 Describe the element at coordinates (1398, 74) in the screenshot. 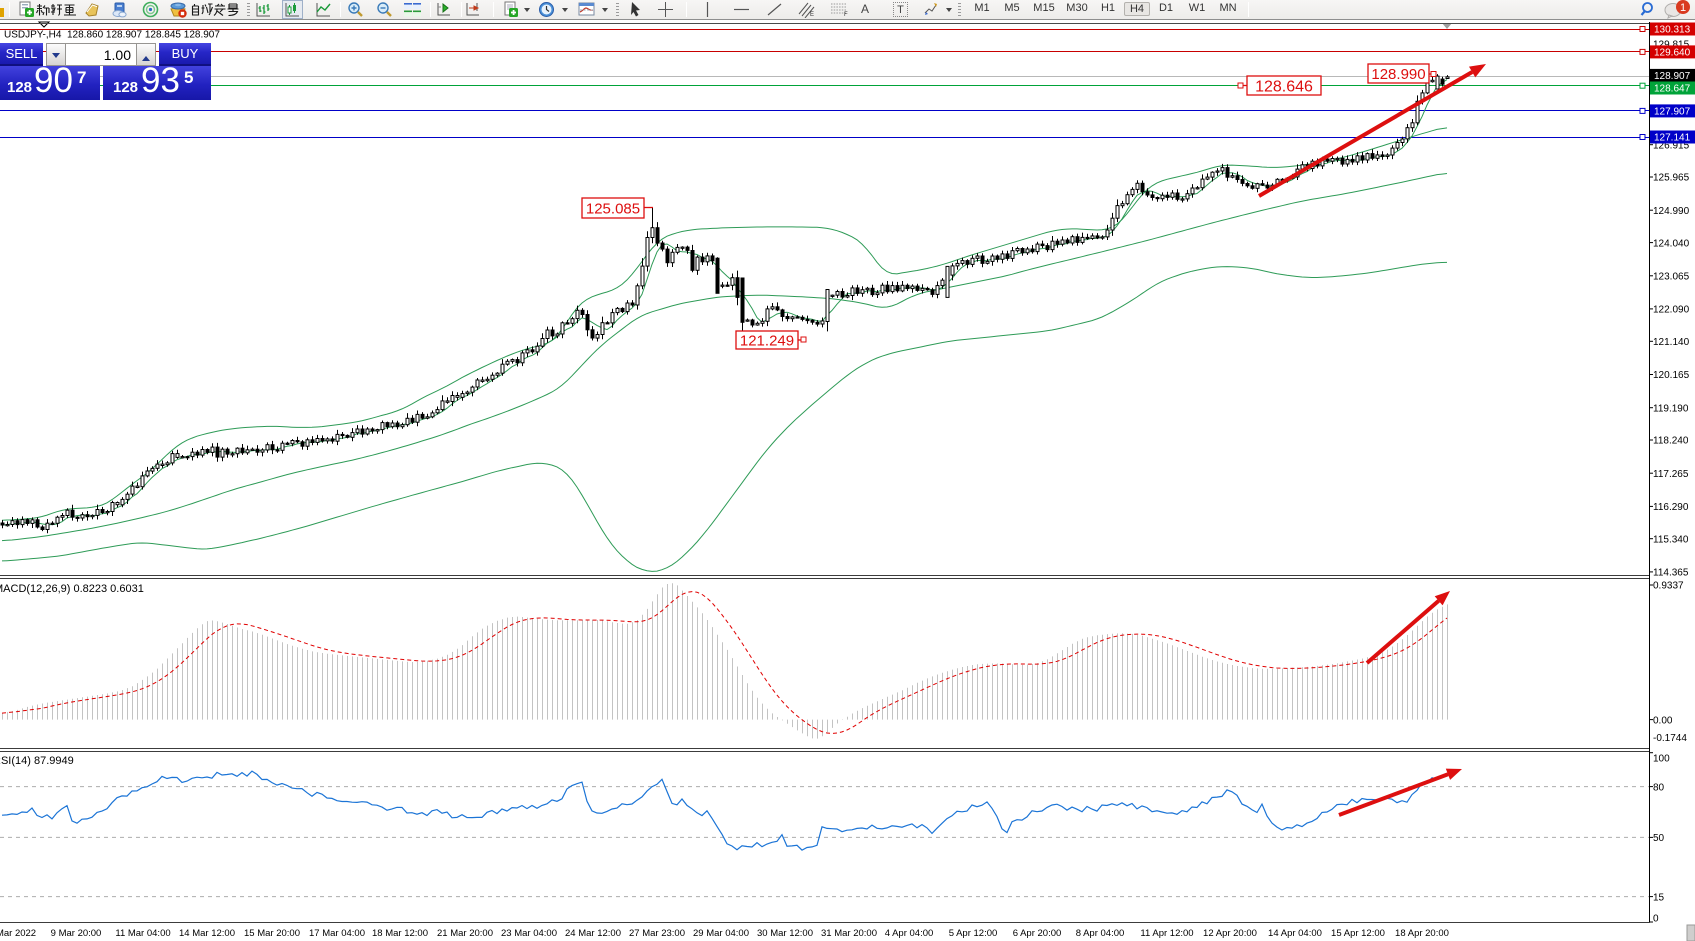

I see `svg-text: 128.990` at that location.